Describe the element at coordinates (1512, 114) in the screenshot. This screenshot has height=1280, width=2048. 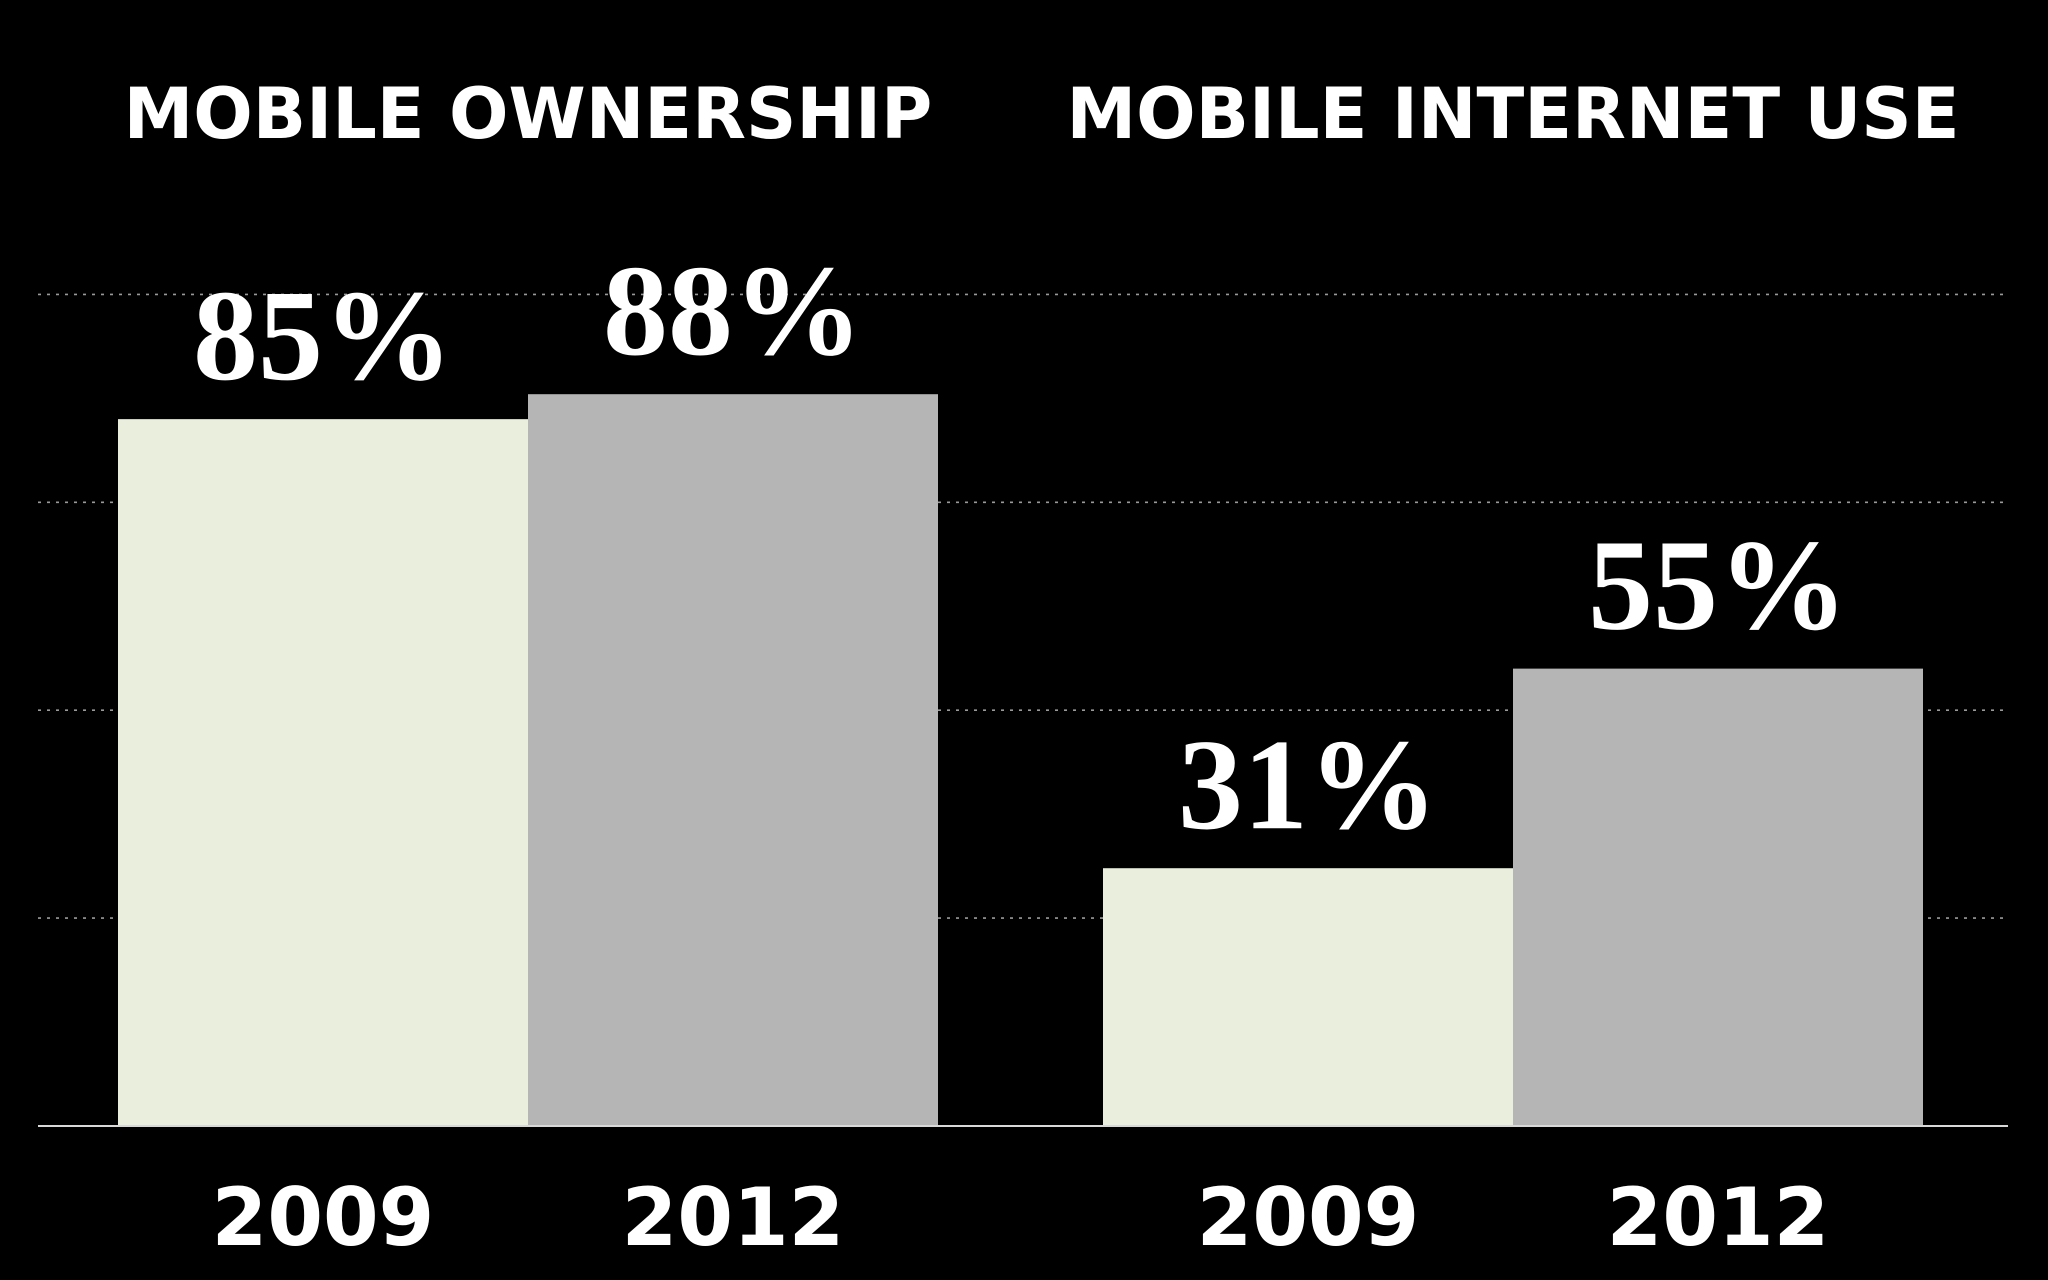
I see `group-title: MOBILE INTERNET USE` at that location.